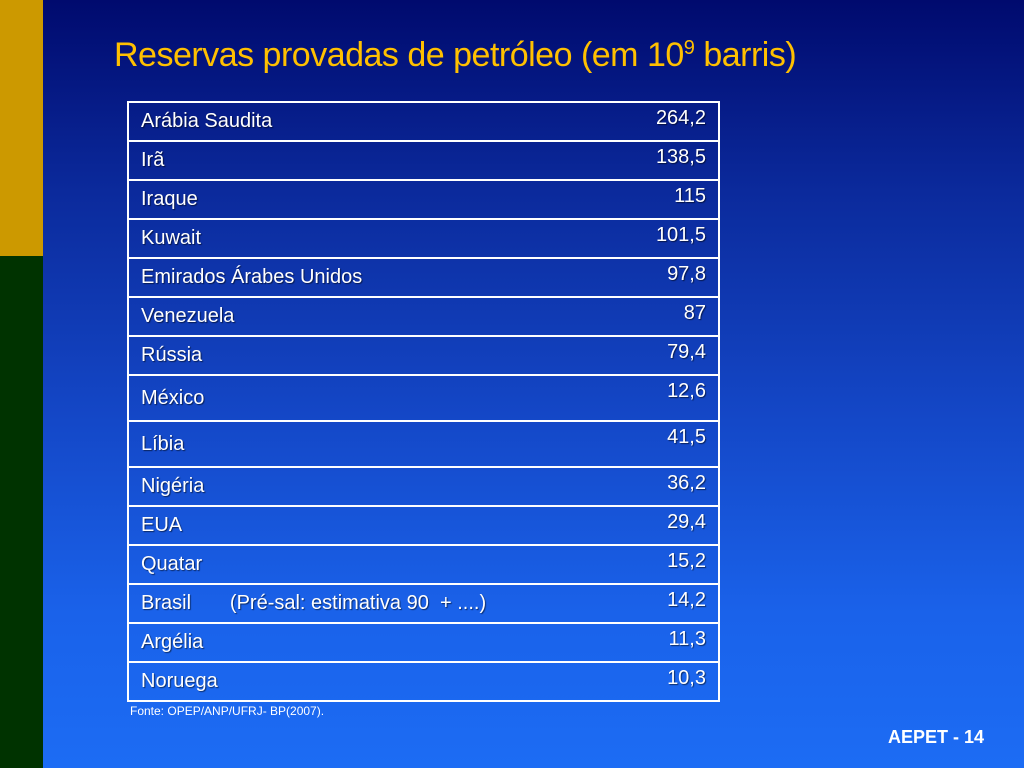 Image resolution: width=1024 pixels, height=768 pixels. What do you see at coordinates (669, 277) in the screenshot?
I see `reserve-value-cell: 97,8` at bounding box center [669, 277].